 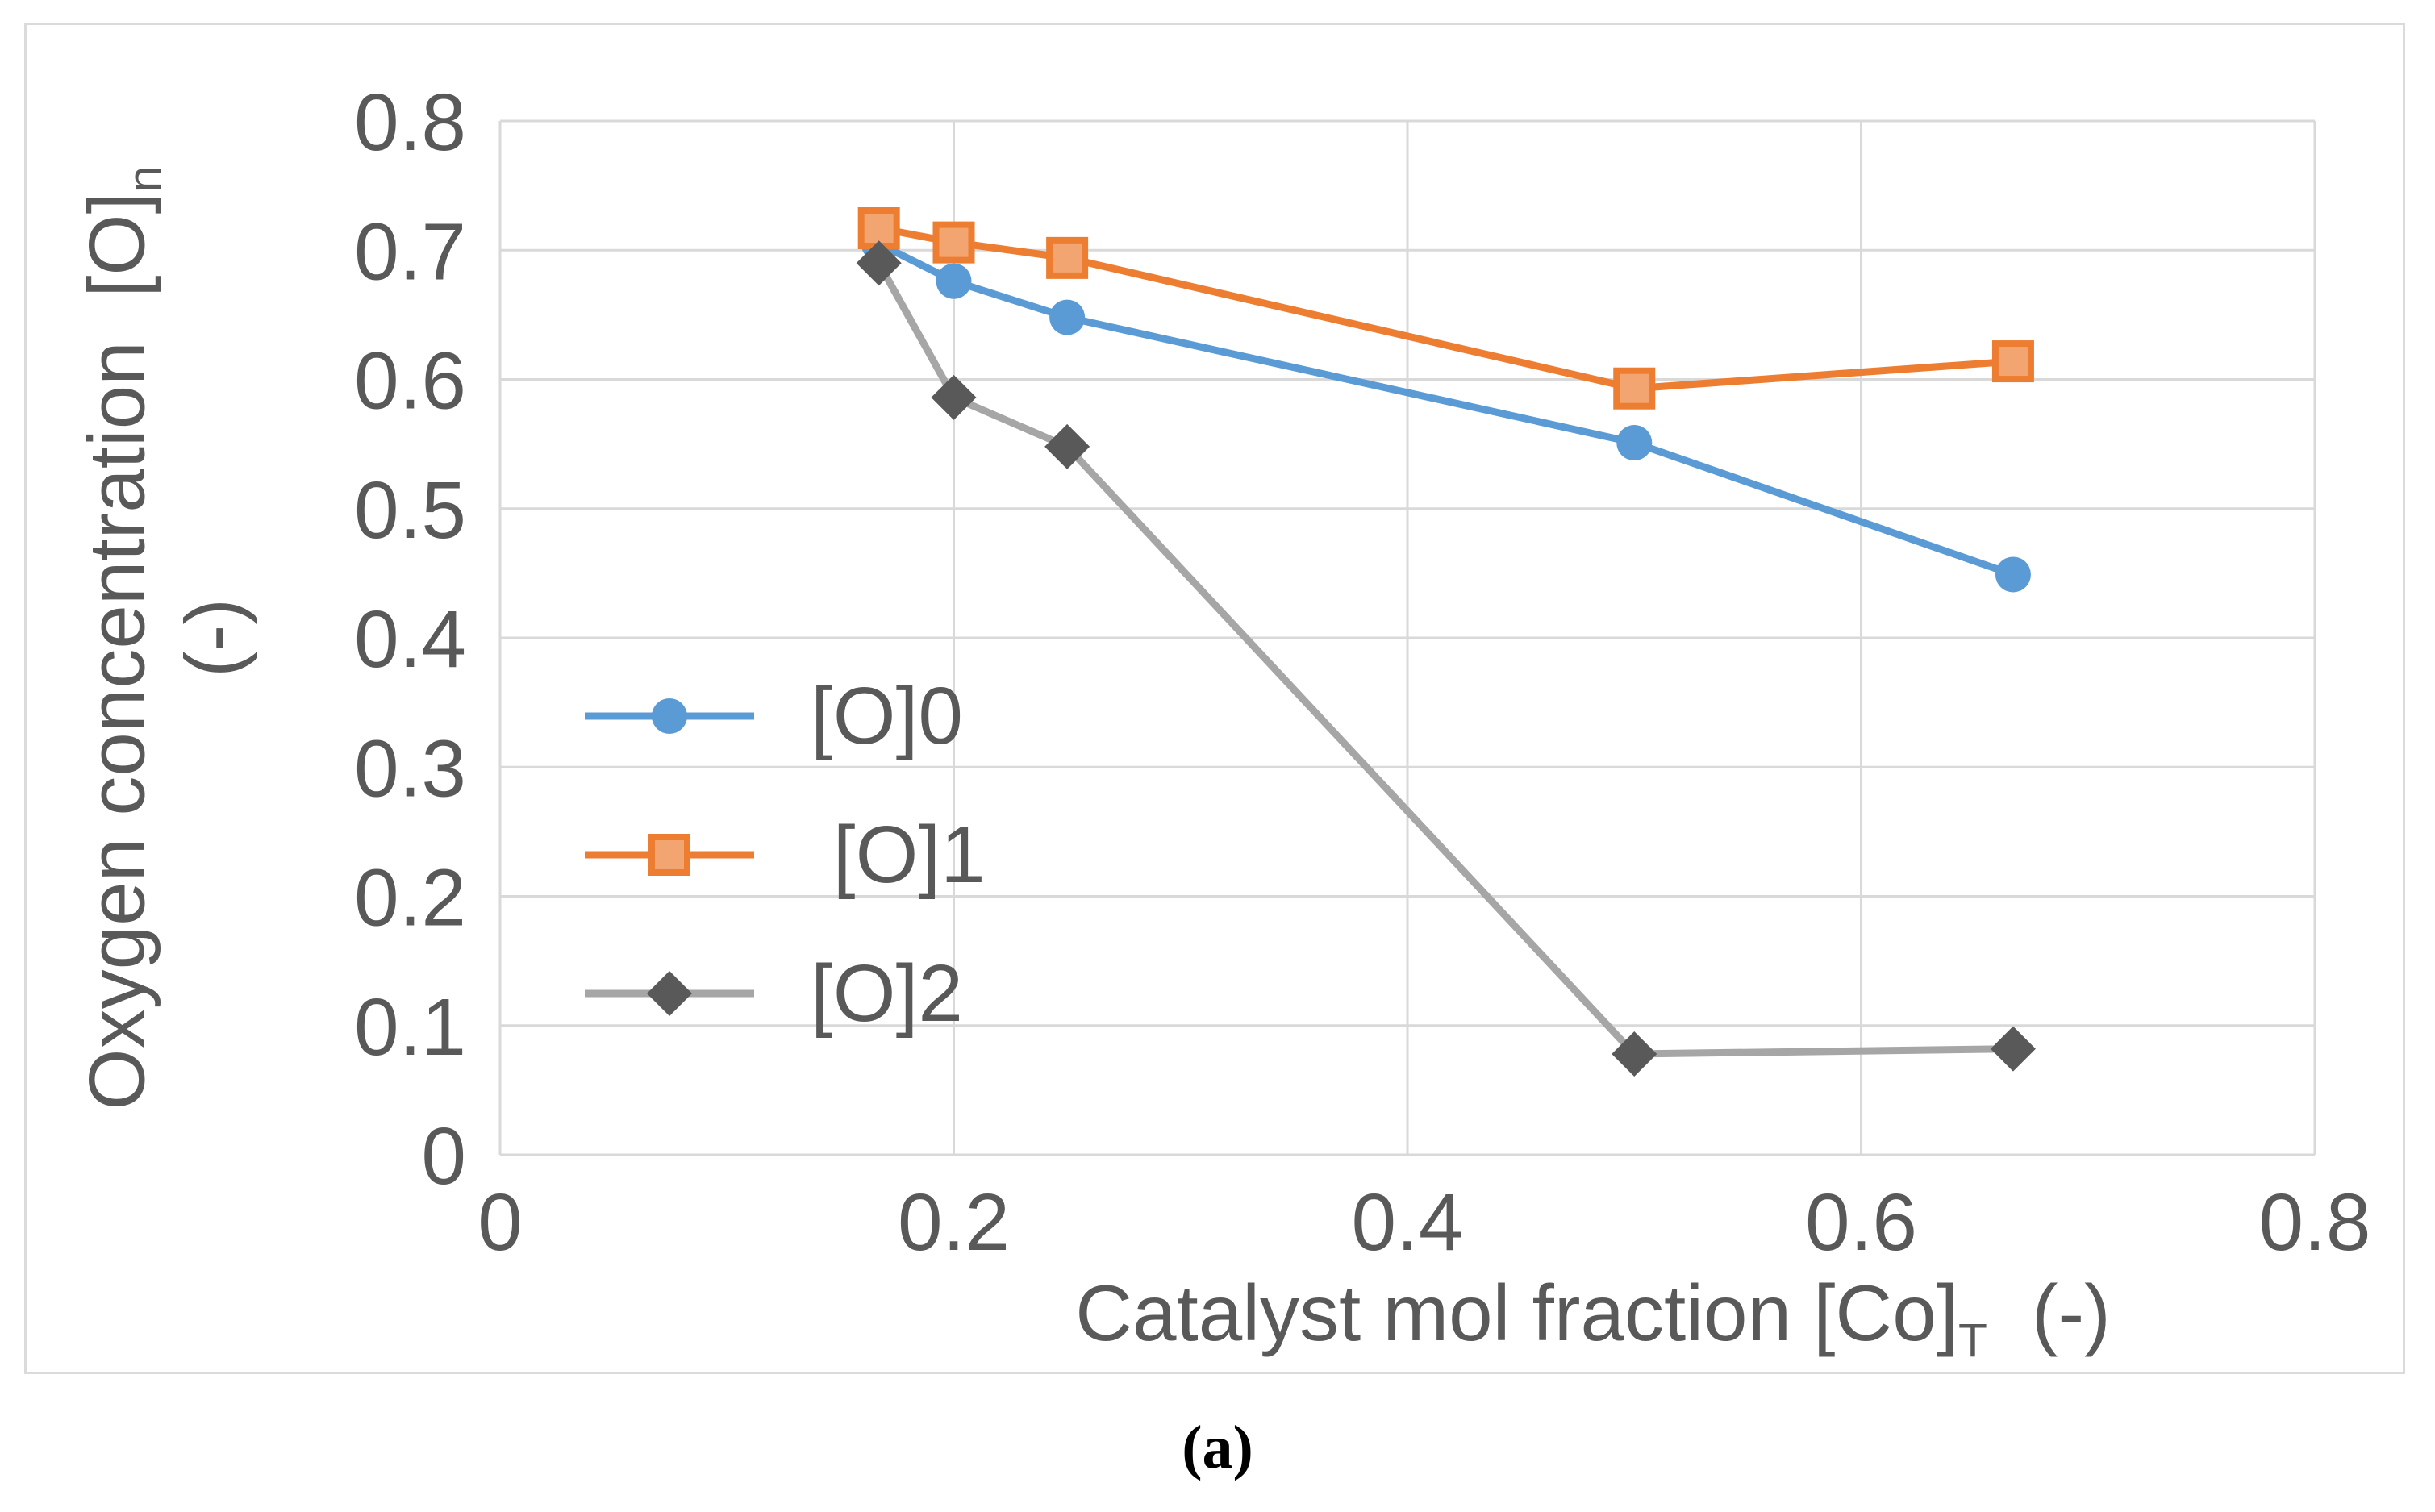 What do you see at coordinates (1407, 1222) in the screenshot?
I see `x-tick-label: 0.4` at bounding box center [1407, 1222].